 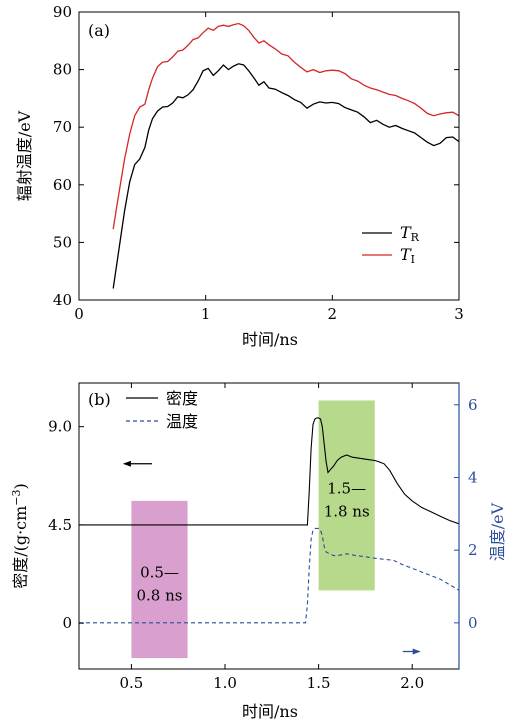 I want to click on panel-b-x-axis-label: 时间/ns, so click(x=270, y=711).